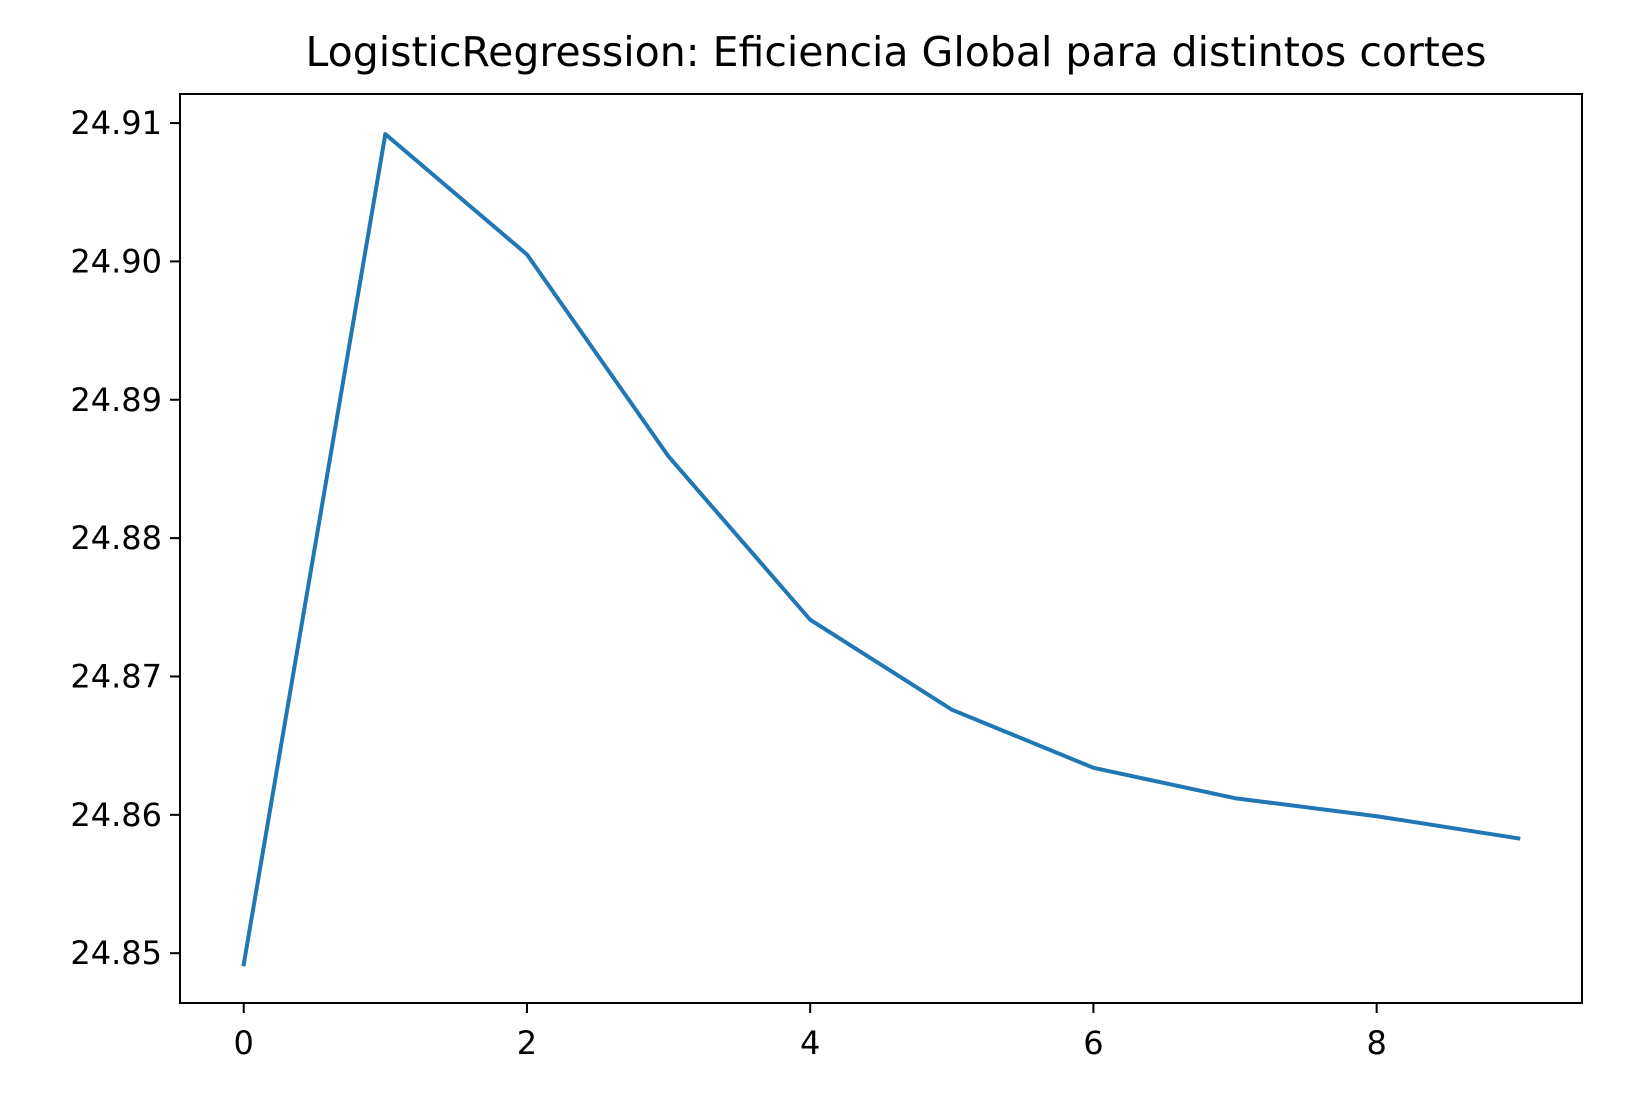 This screenshot has width=1627, height=1098. Describe the element at coordinates (116, 676) in the screenshot. I see `y-tick-label: 24.87` at that location.